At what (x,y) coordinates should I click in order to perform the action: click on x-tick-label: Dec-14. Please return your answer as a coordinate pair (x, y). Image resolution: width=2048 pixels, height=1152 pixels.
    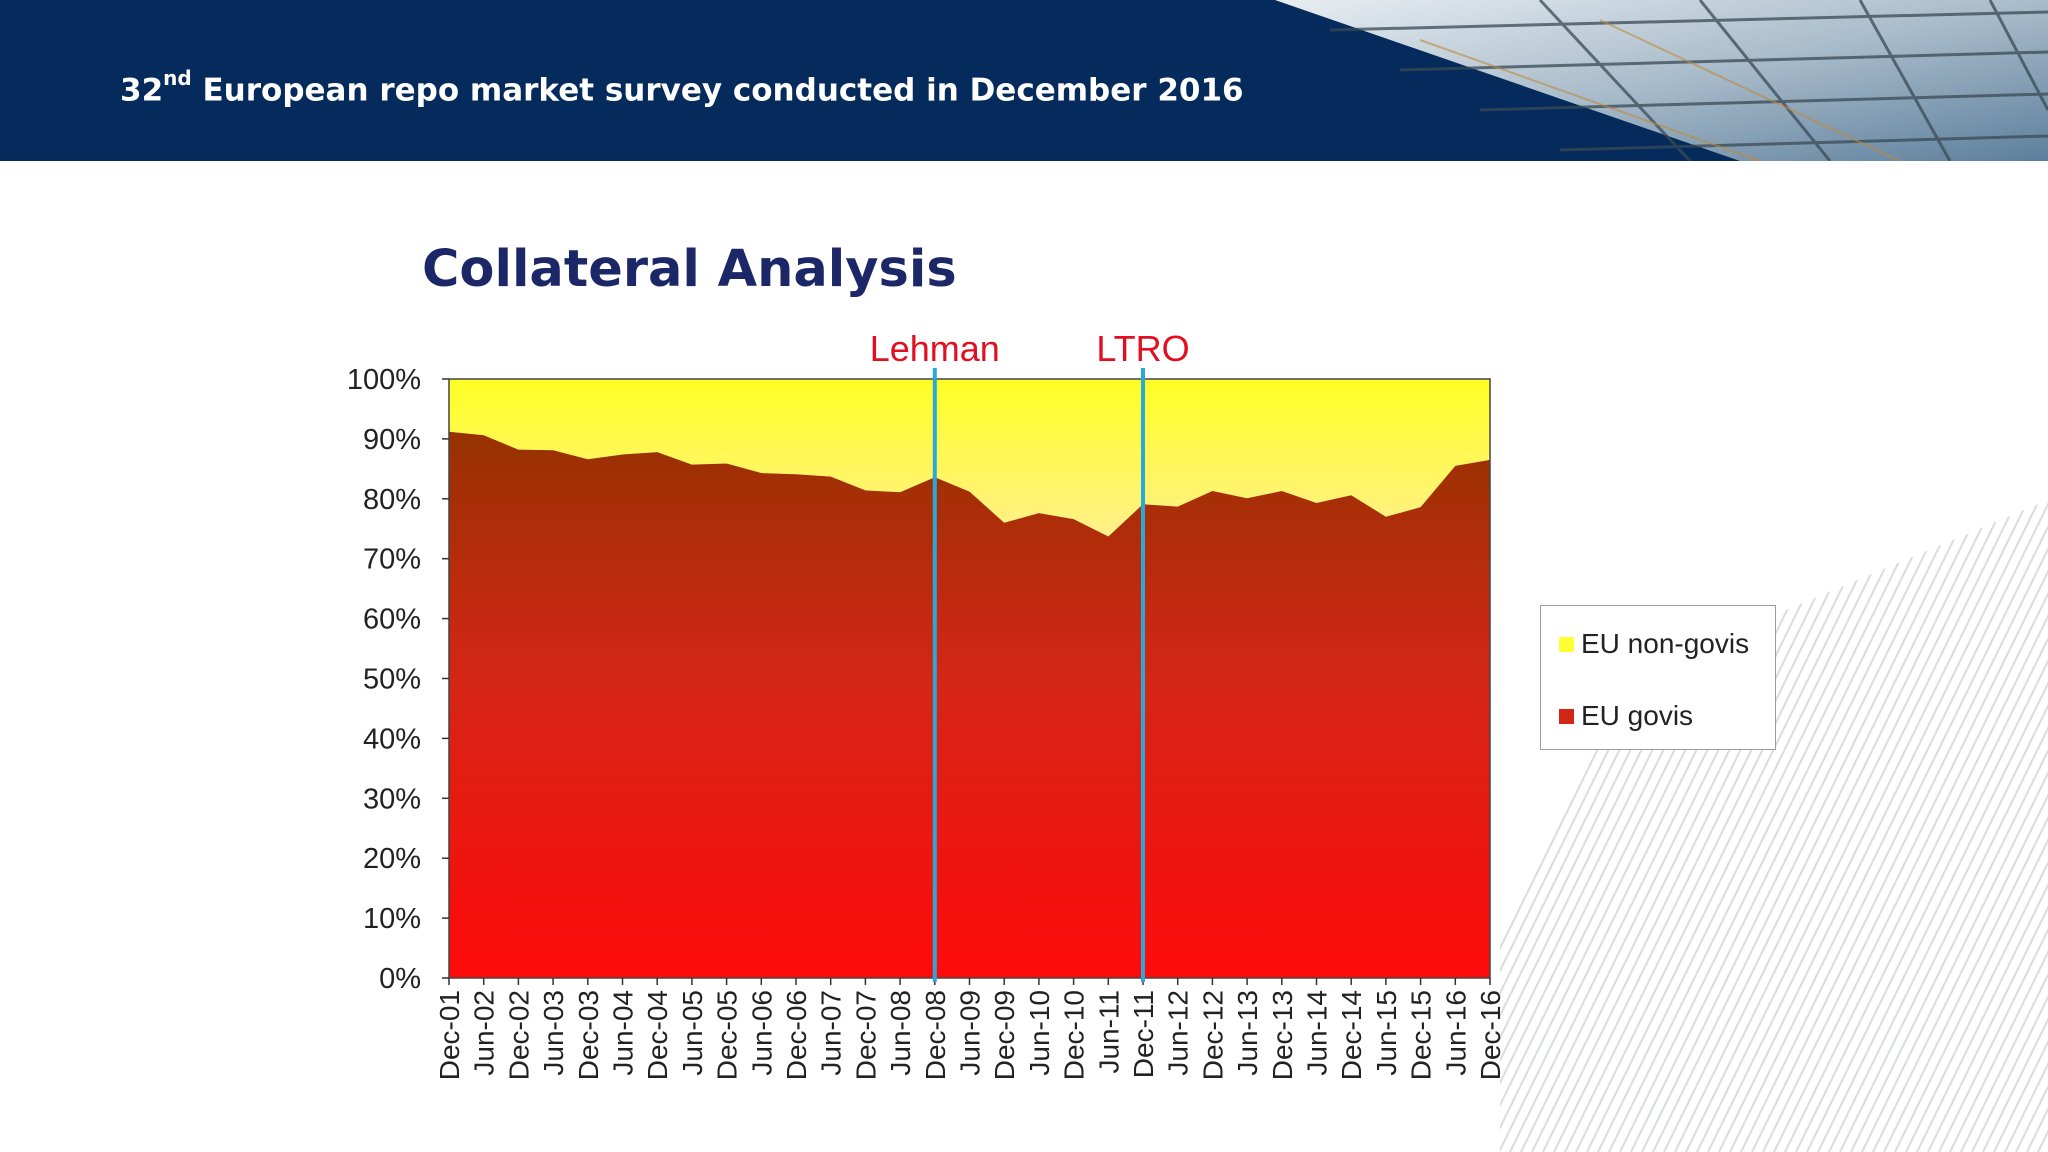
    Looking at the image, I should click on (1351, 1035).